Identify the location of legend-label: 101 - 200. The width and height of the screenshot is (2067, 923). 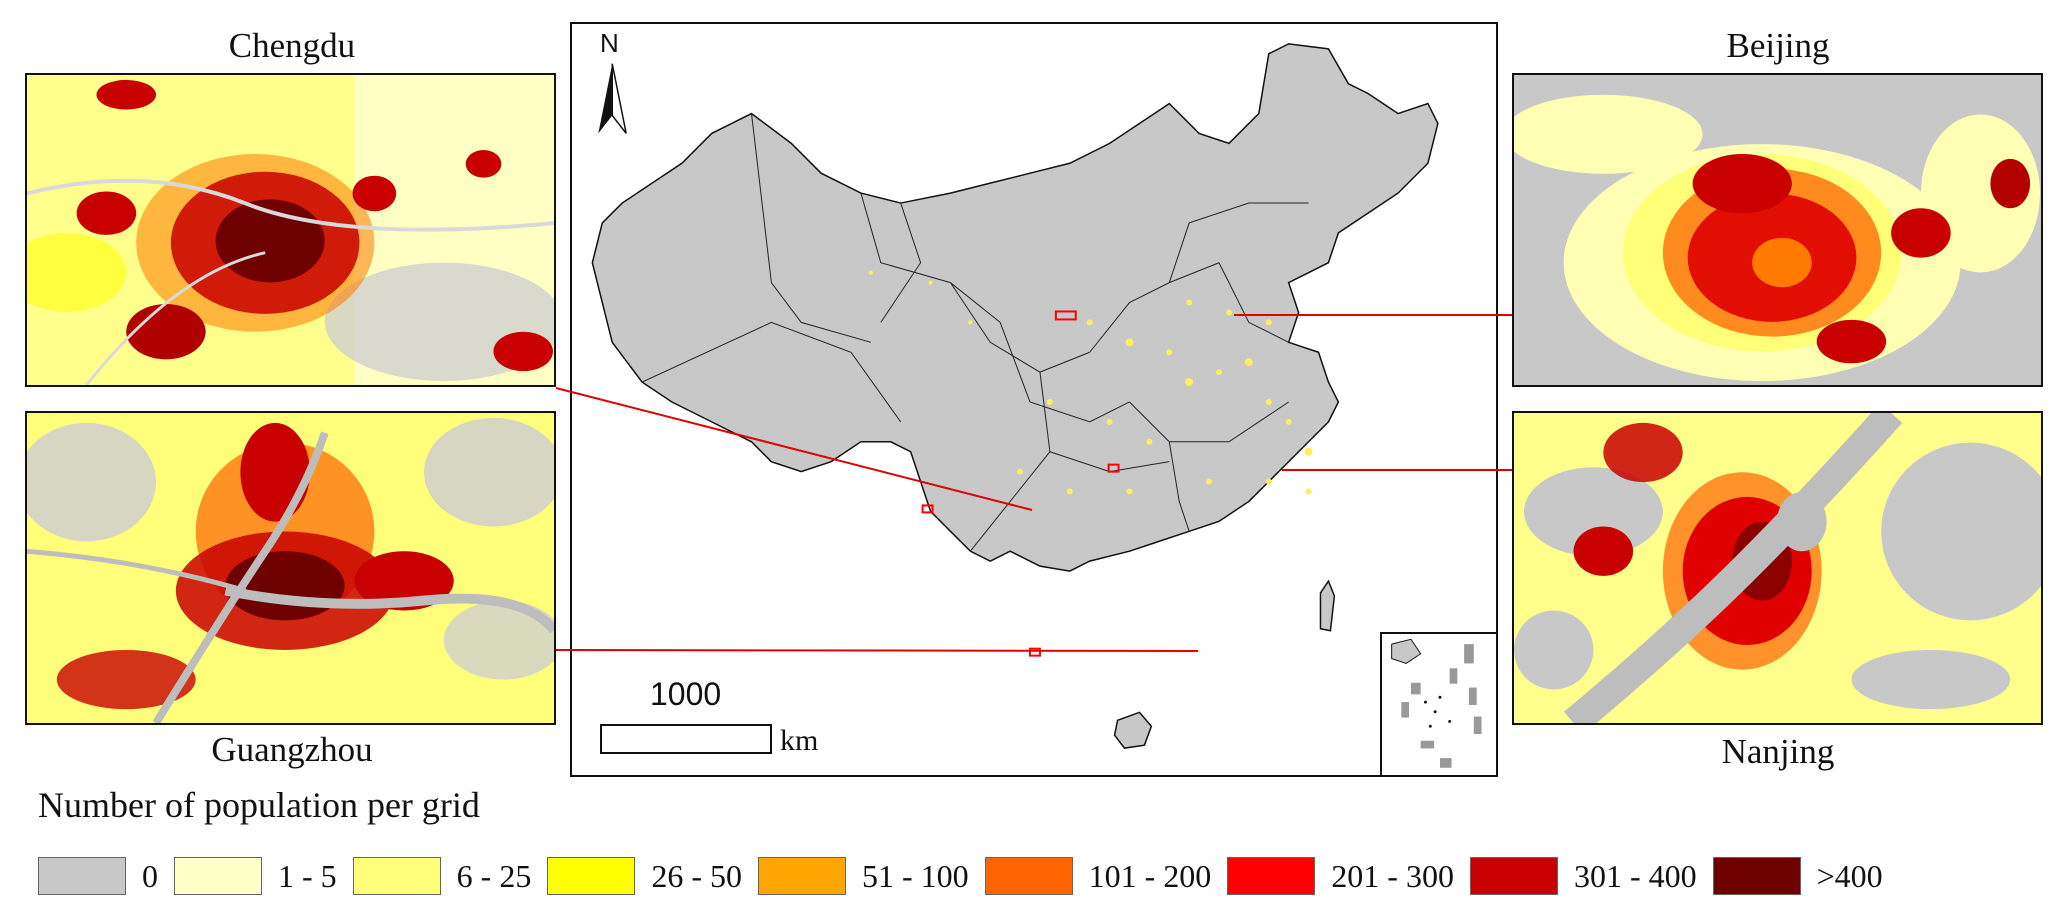
(1150, 875).